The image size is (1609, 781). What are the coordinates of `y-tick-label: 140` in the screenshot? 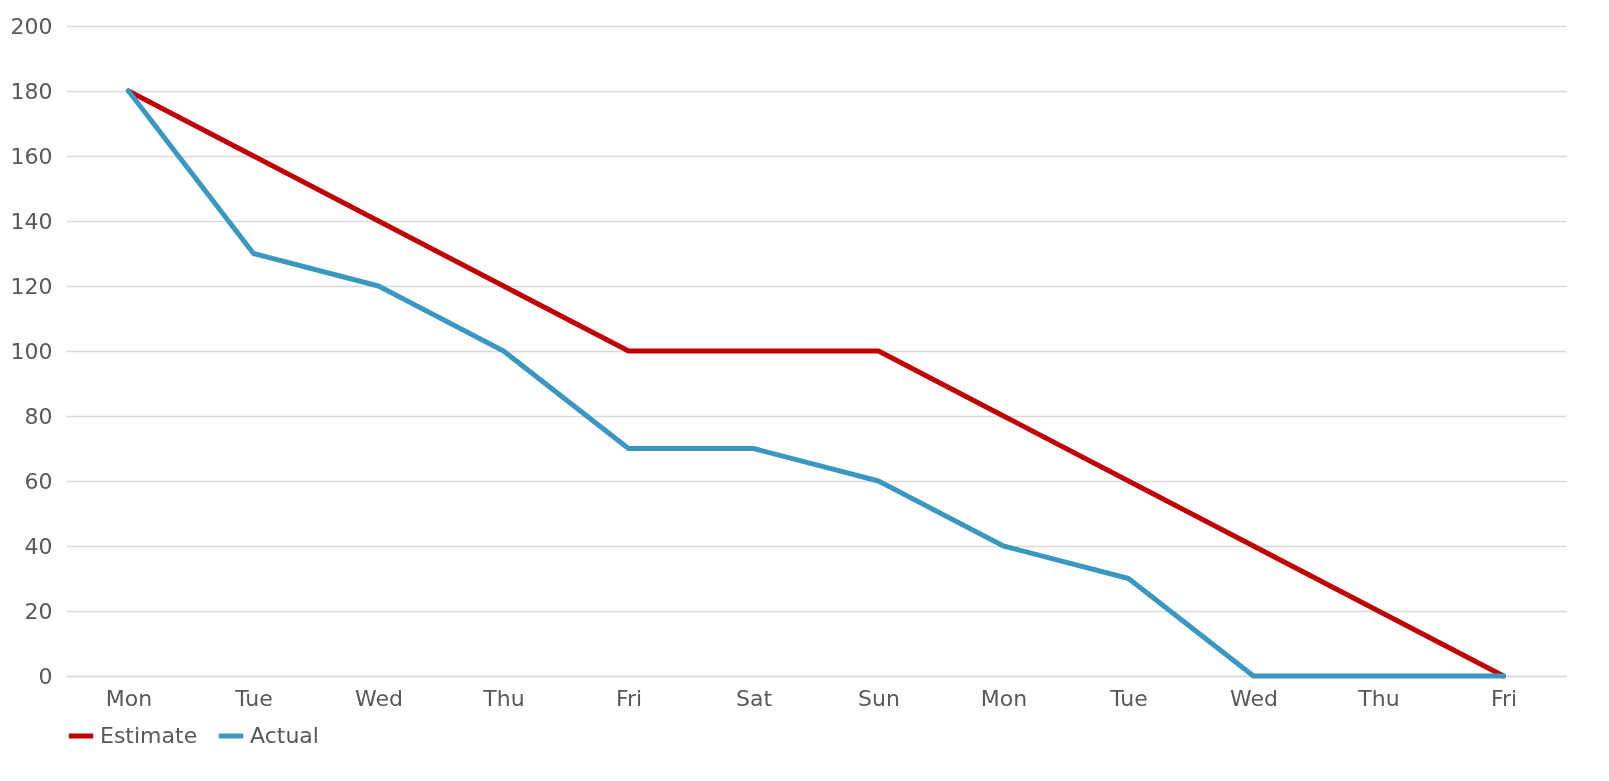 It's located at (31, 221).